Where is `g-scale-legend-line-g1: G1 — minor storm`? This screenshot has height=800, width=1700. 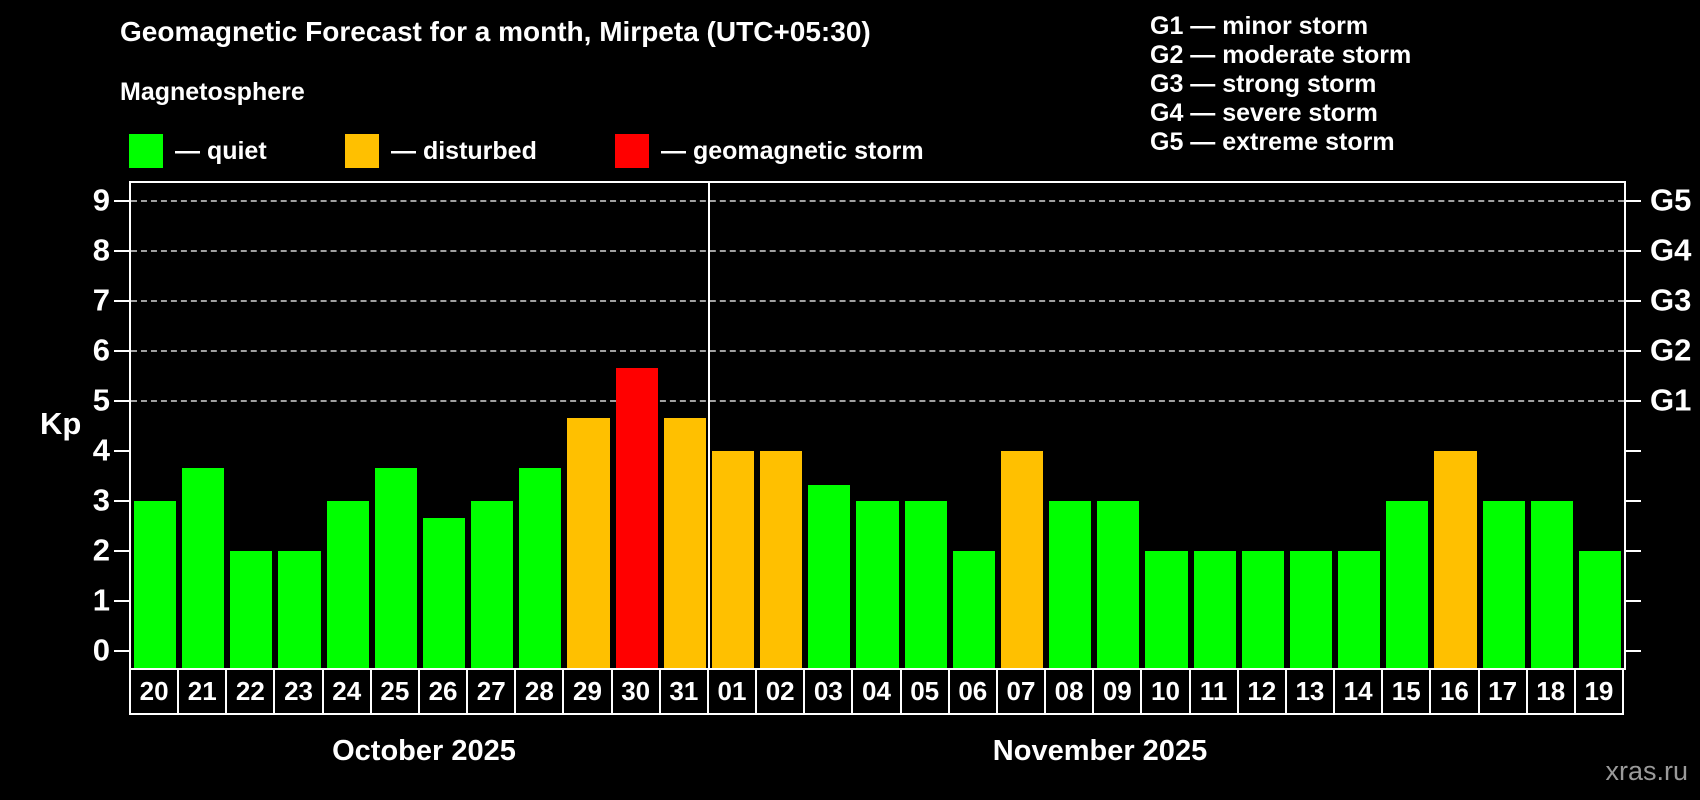
g-scale-legend-line-g1: G1 — minor storm is located at coordinates (1259, 26).